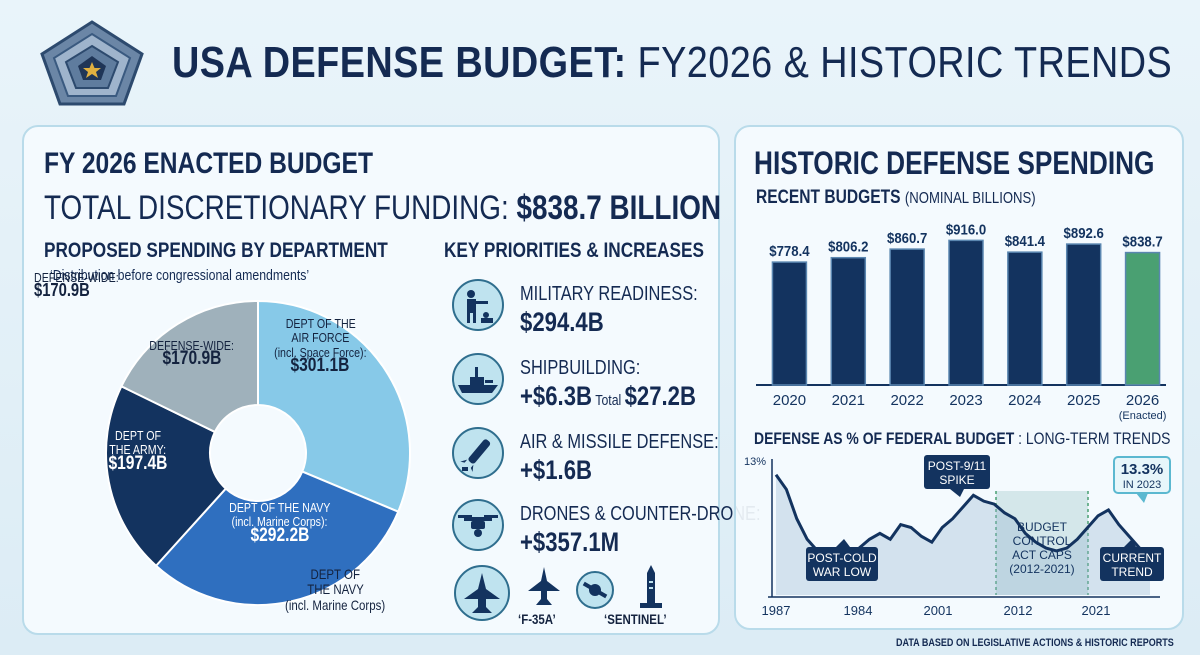 Image resolution: width=1200 pixels, height=655 pixels. Describe the element at coordinates (92, 63) in the screenshot. I see `pentagon-logo` at that location.